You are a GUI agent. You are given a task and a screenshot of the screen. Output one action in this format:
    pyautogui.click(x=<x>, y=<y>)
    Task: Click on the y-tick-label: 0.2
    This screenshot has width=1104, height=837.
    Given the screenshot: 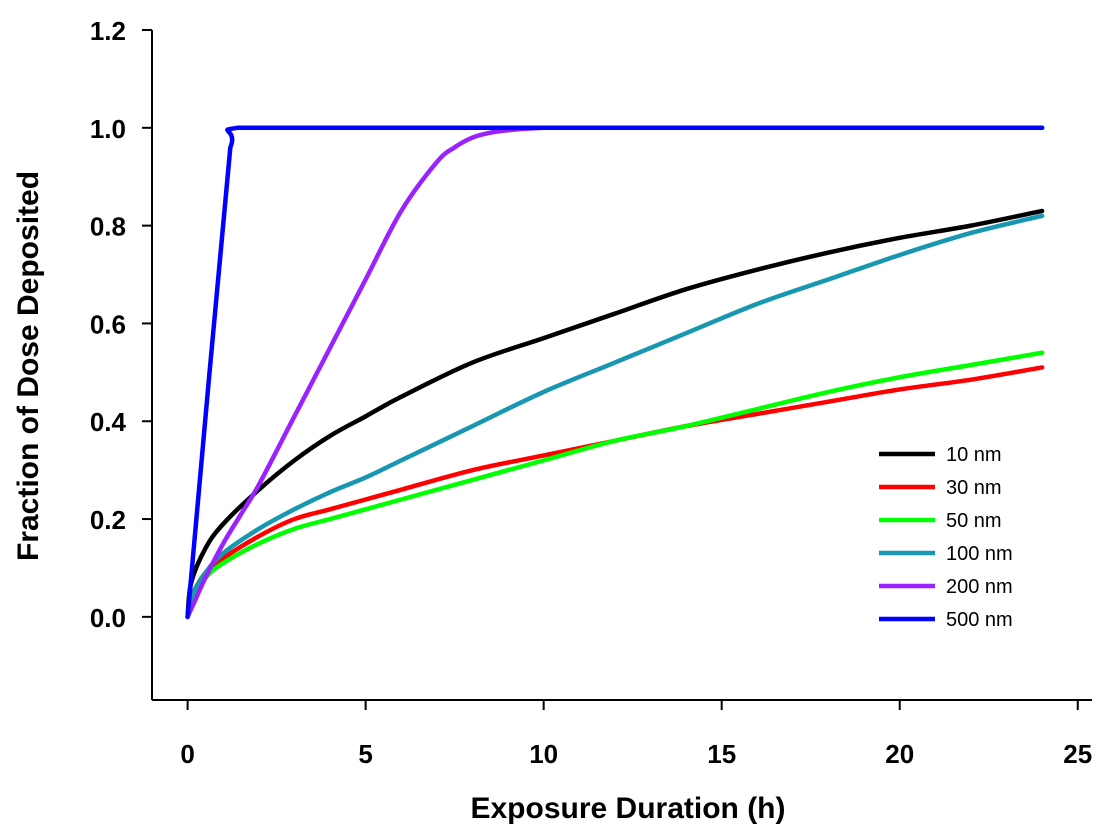 What is the action you would take?
    pyautogui.click(x=108, y=520)
    